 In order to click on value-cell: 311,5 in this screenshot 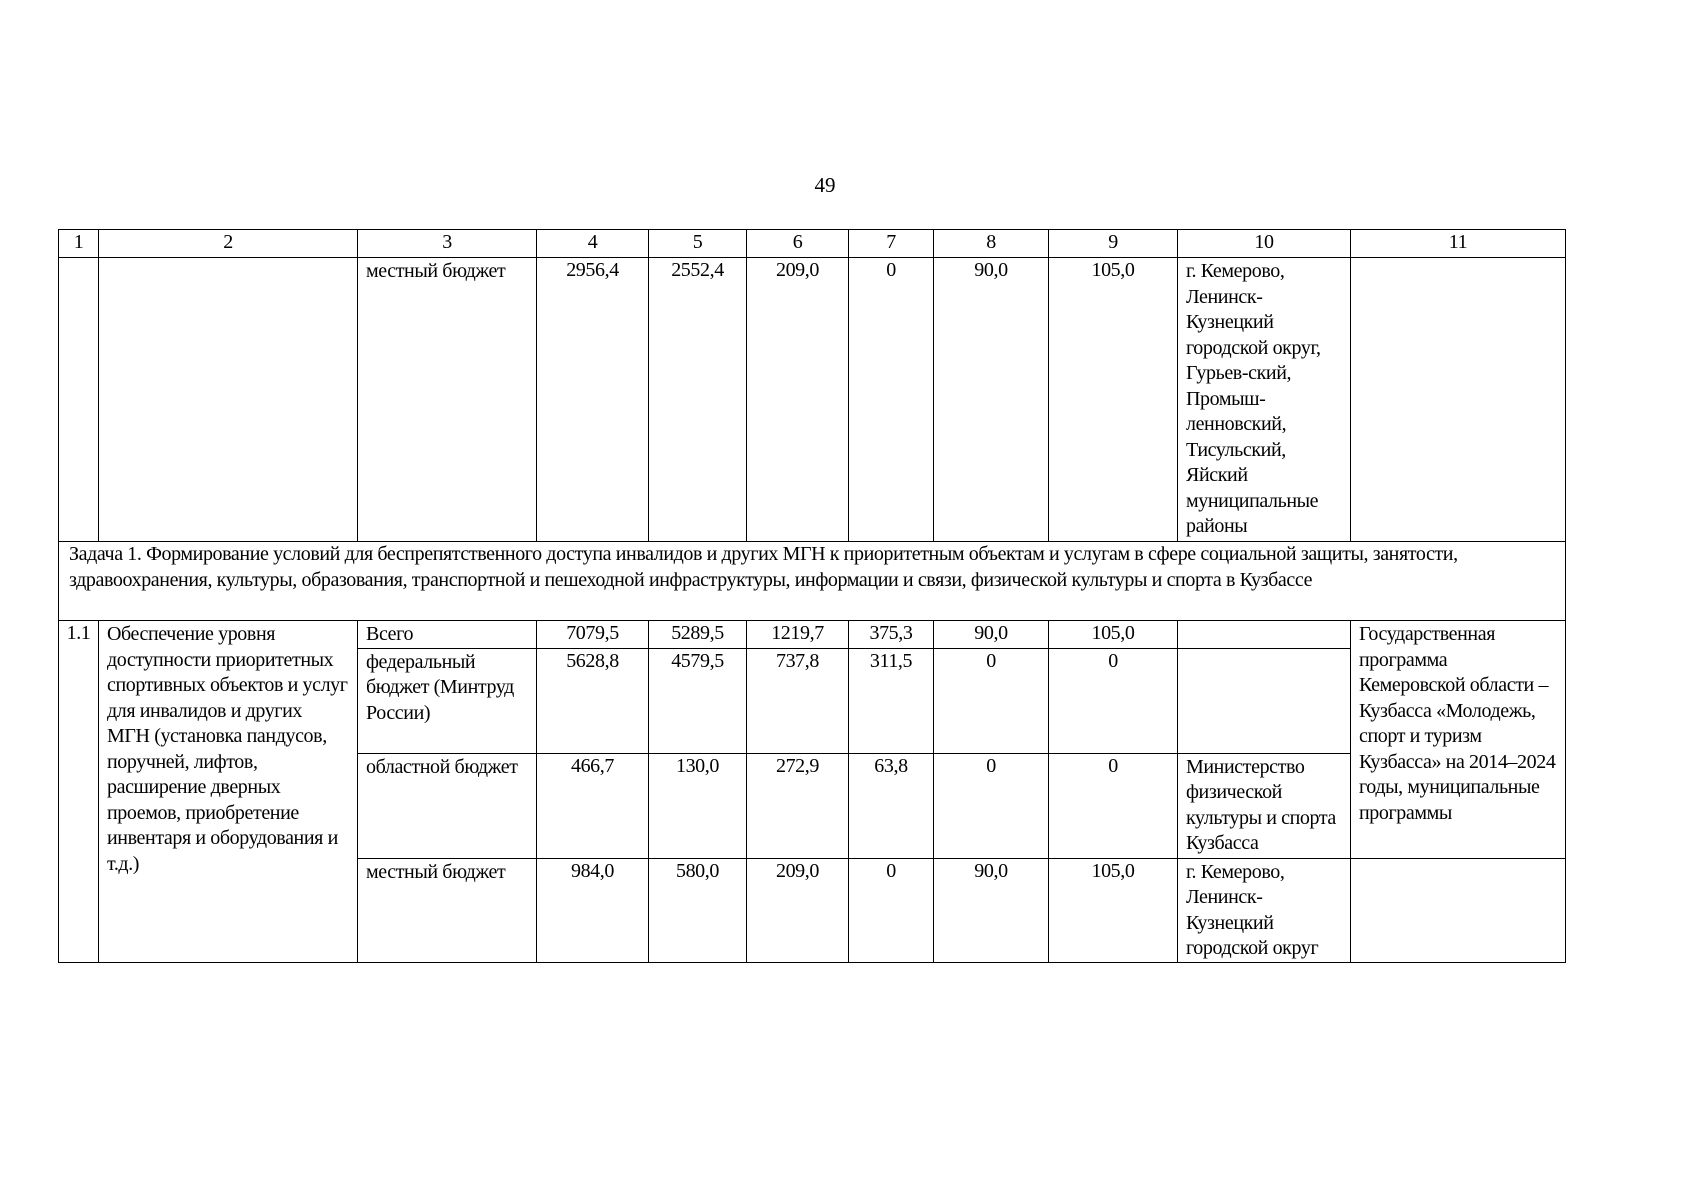, I will do `click(891, 700)`.